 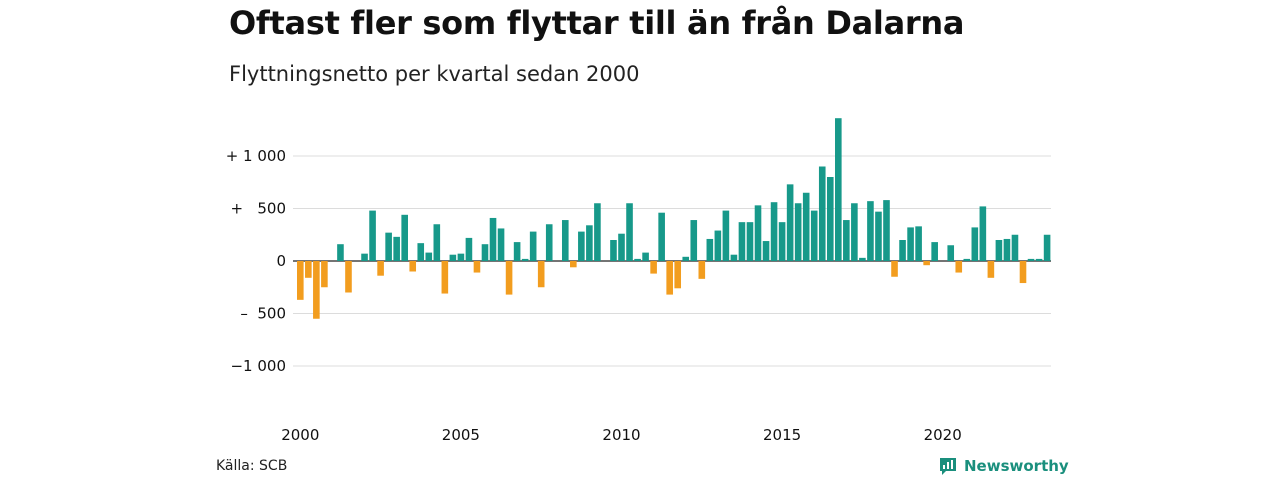 I want to click on y-tick-label: + 500, so click(x=258, y=209).